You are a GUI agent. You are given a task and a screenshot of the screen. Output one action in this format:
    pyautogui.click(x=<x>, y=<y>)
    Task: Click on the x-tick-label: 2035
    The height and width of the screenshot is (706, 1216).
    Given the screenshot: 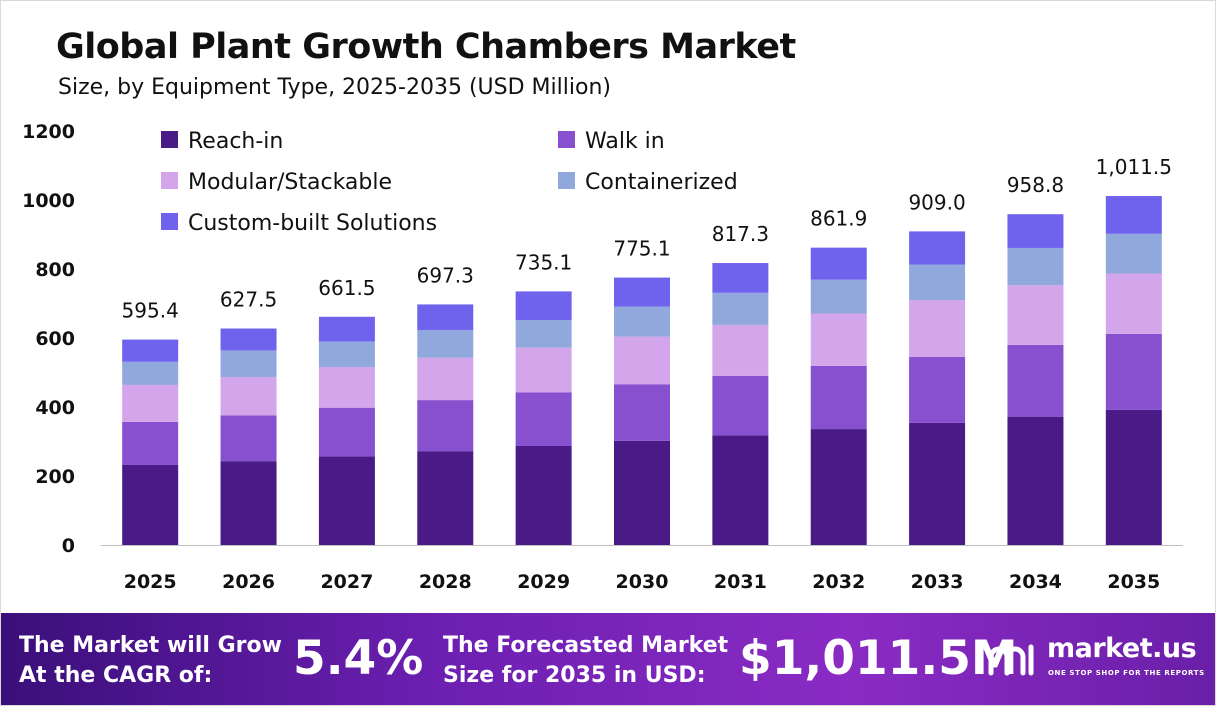 What is the action you would take?
    pyautogui.click(x=1133, y=582)
    